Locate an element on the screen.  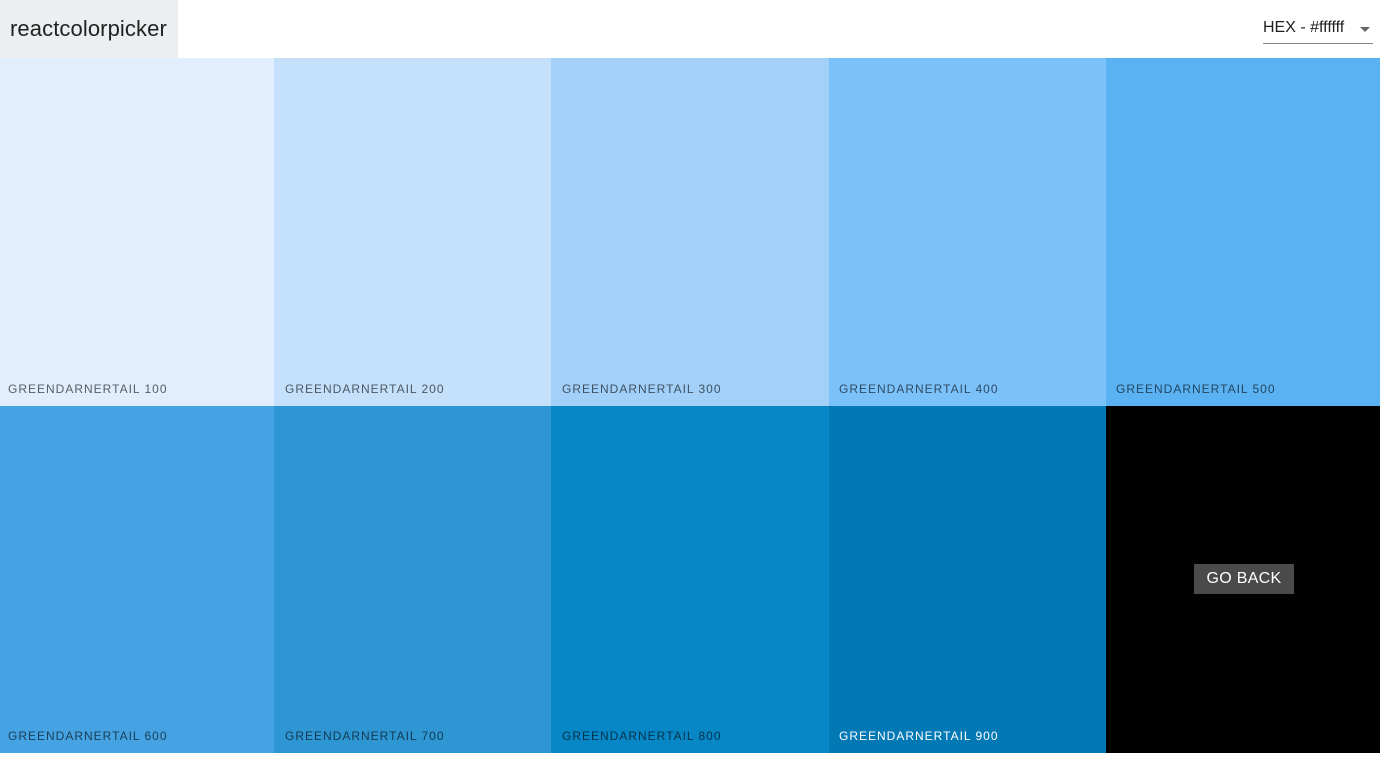
swatch-label: GREENDARNERTAIL 800 is located at coordinates (642, 736).